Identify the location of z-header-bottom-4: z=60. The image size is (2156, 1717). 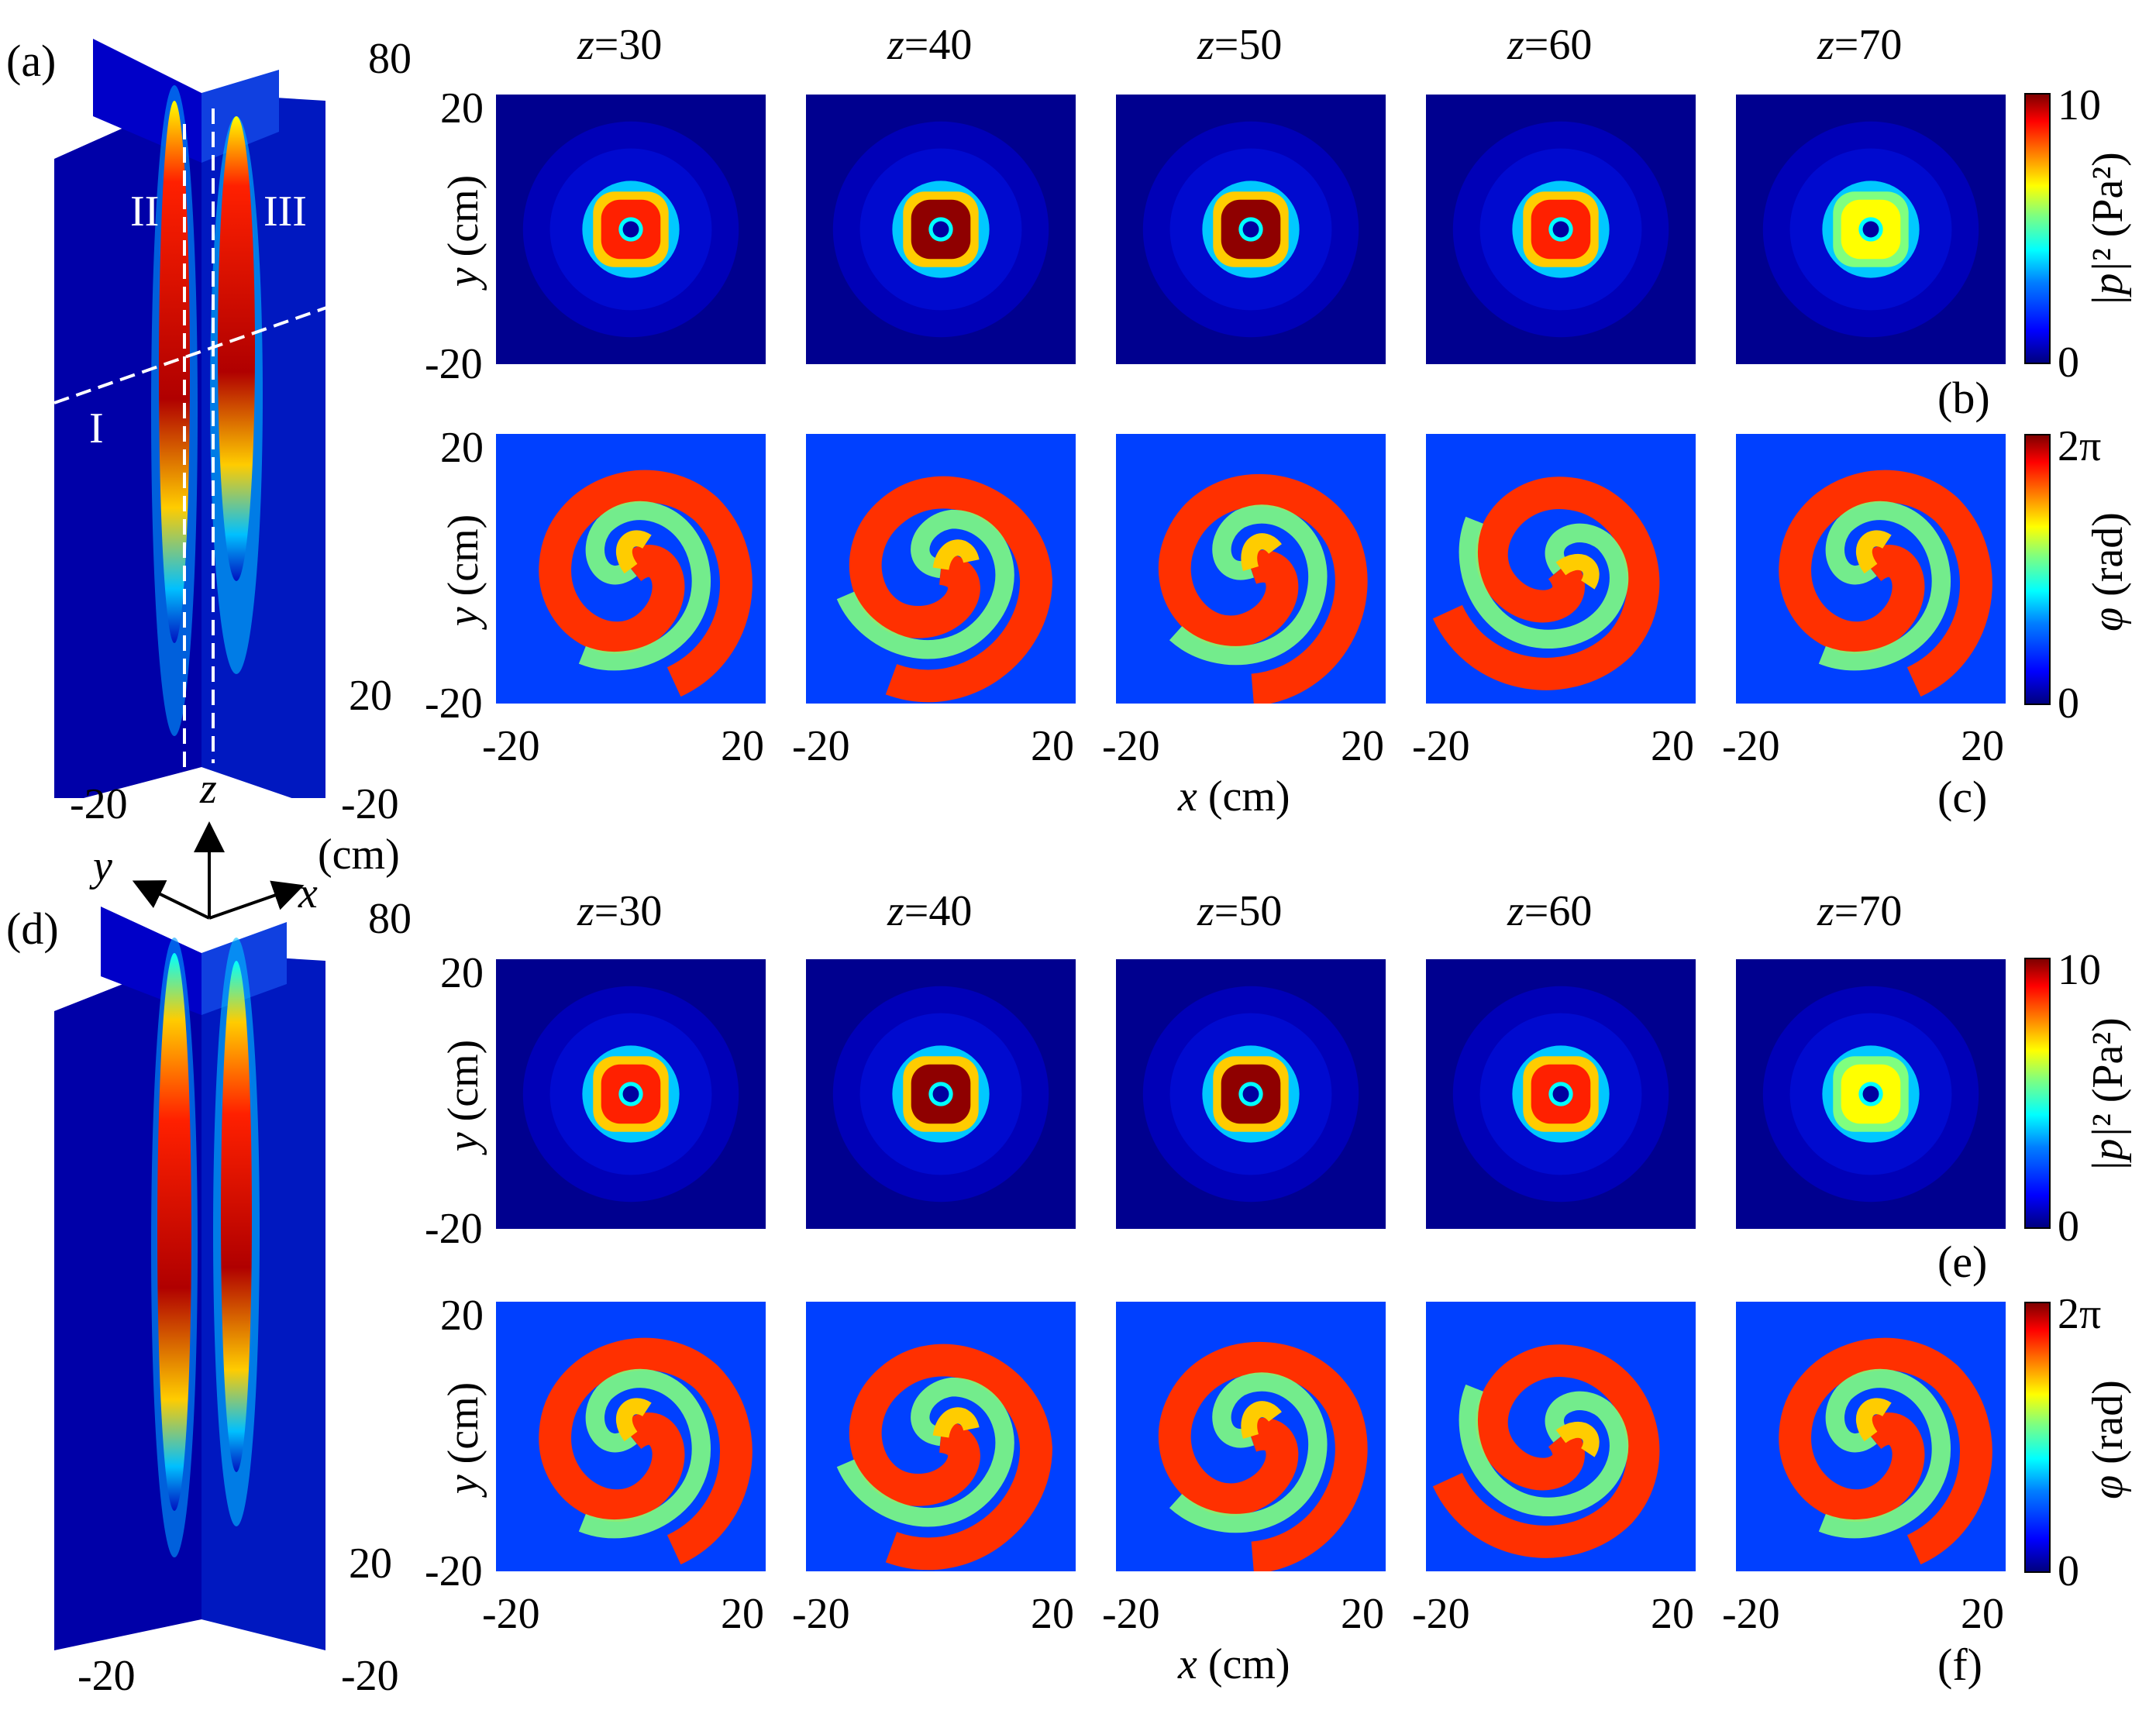
(1550, 911).